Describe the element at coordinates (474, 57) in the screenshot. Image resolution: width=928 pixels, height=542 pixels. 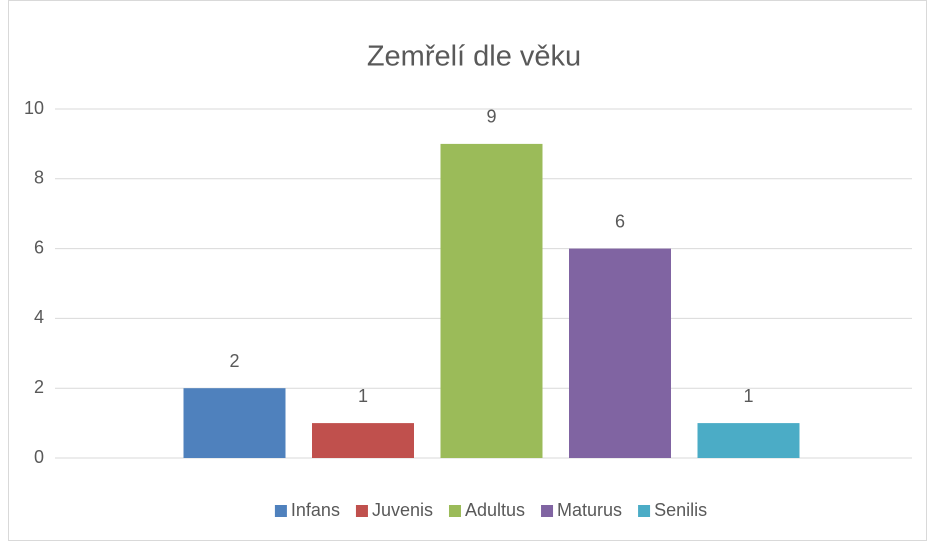
I see `chart-title: Zemřelí dle věku` at that location.